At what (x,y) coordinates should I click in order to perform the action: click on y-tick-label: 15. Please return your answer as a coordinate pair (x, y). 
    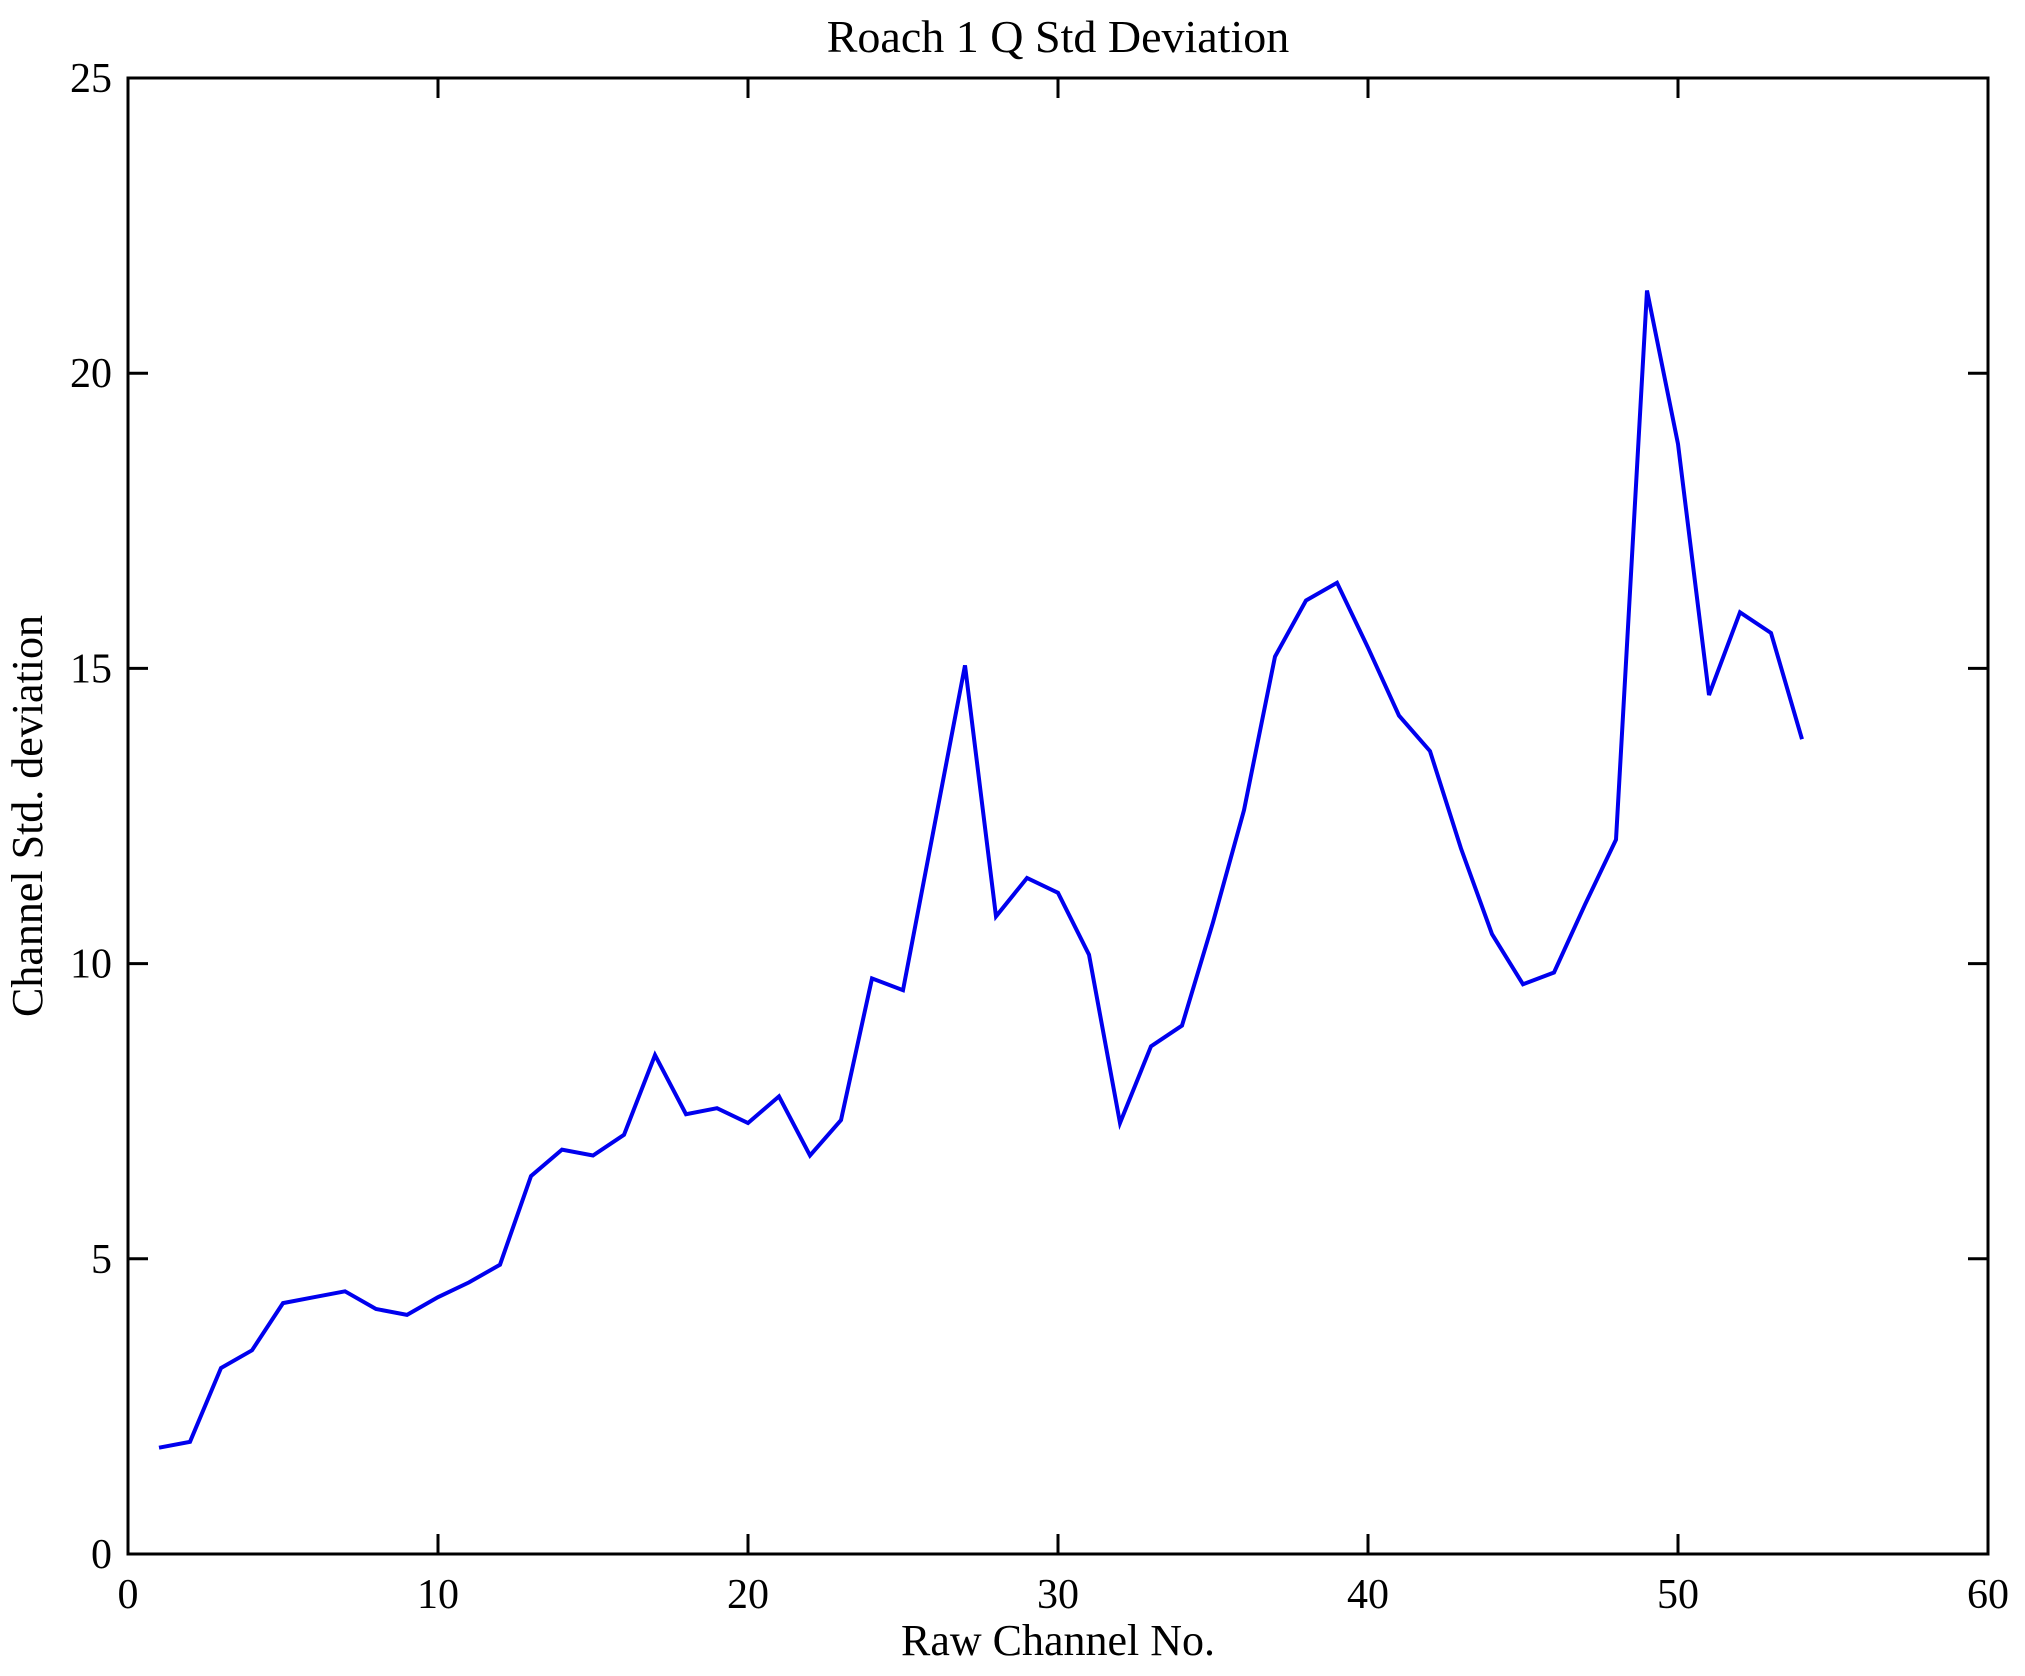
    Looking at the image, I should click on (91, 669).